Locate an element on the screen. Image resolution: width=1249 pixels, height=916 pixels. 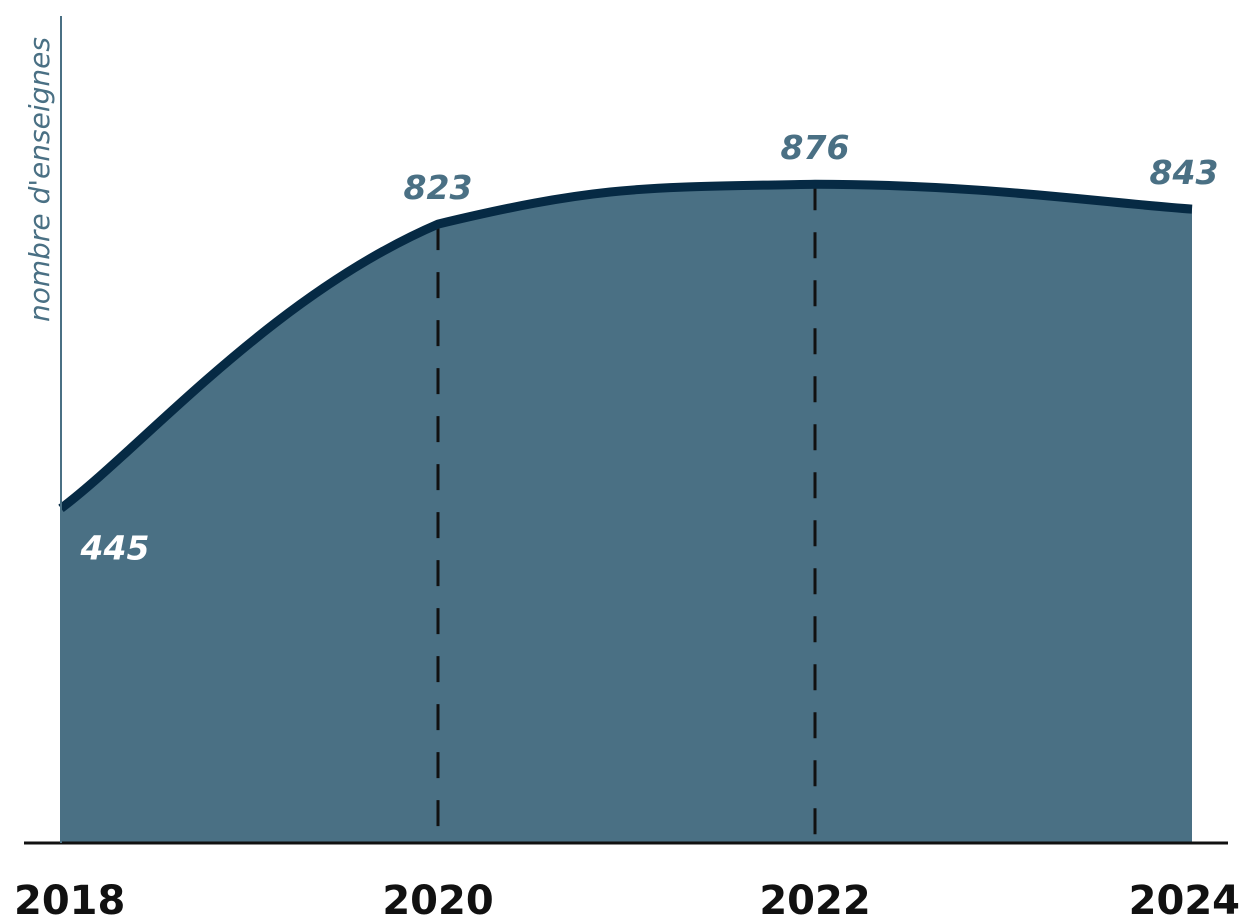
x-tick-label: 2024 is located at coordinates (1184, 897).